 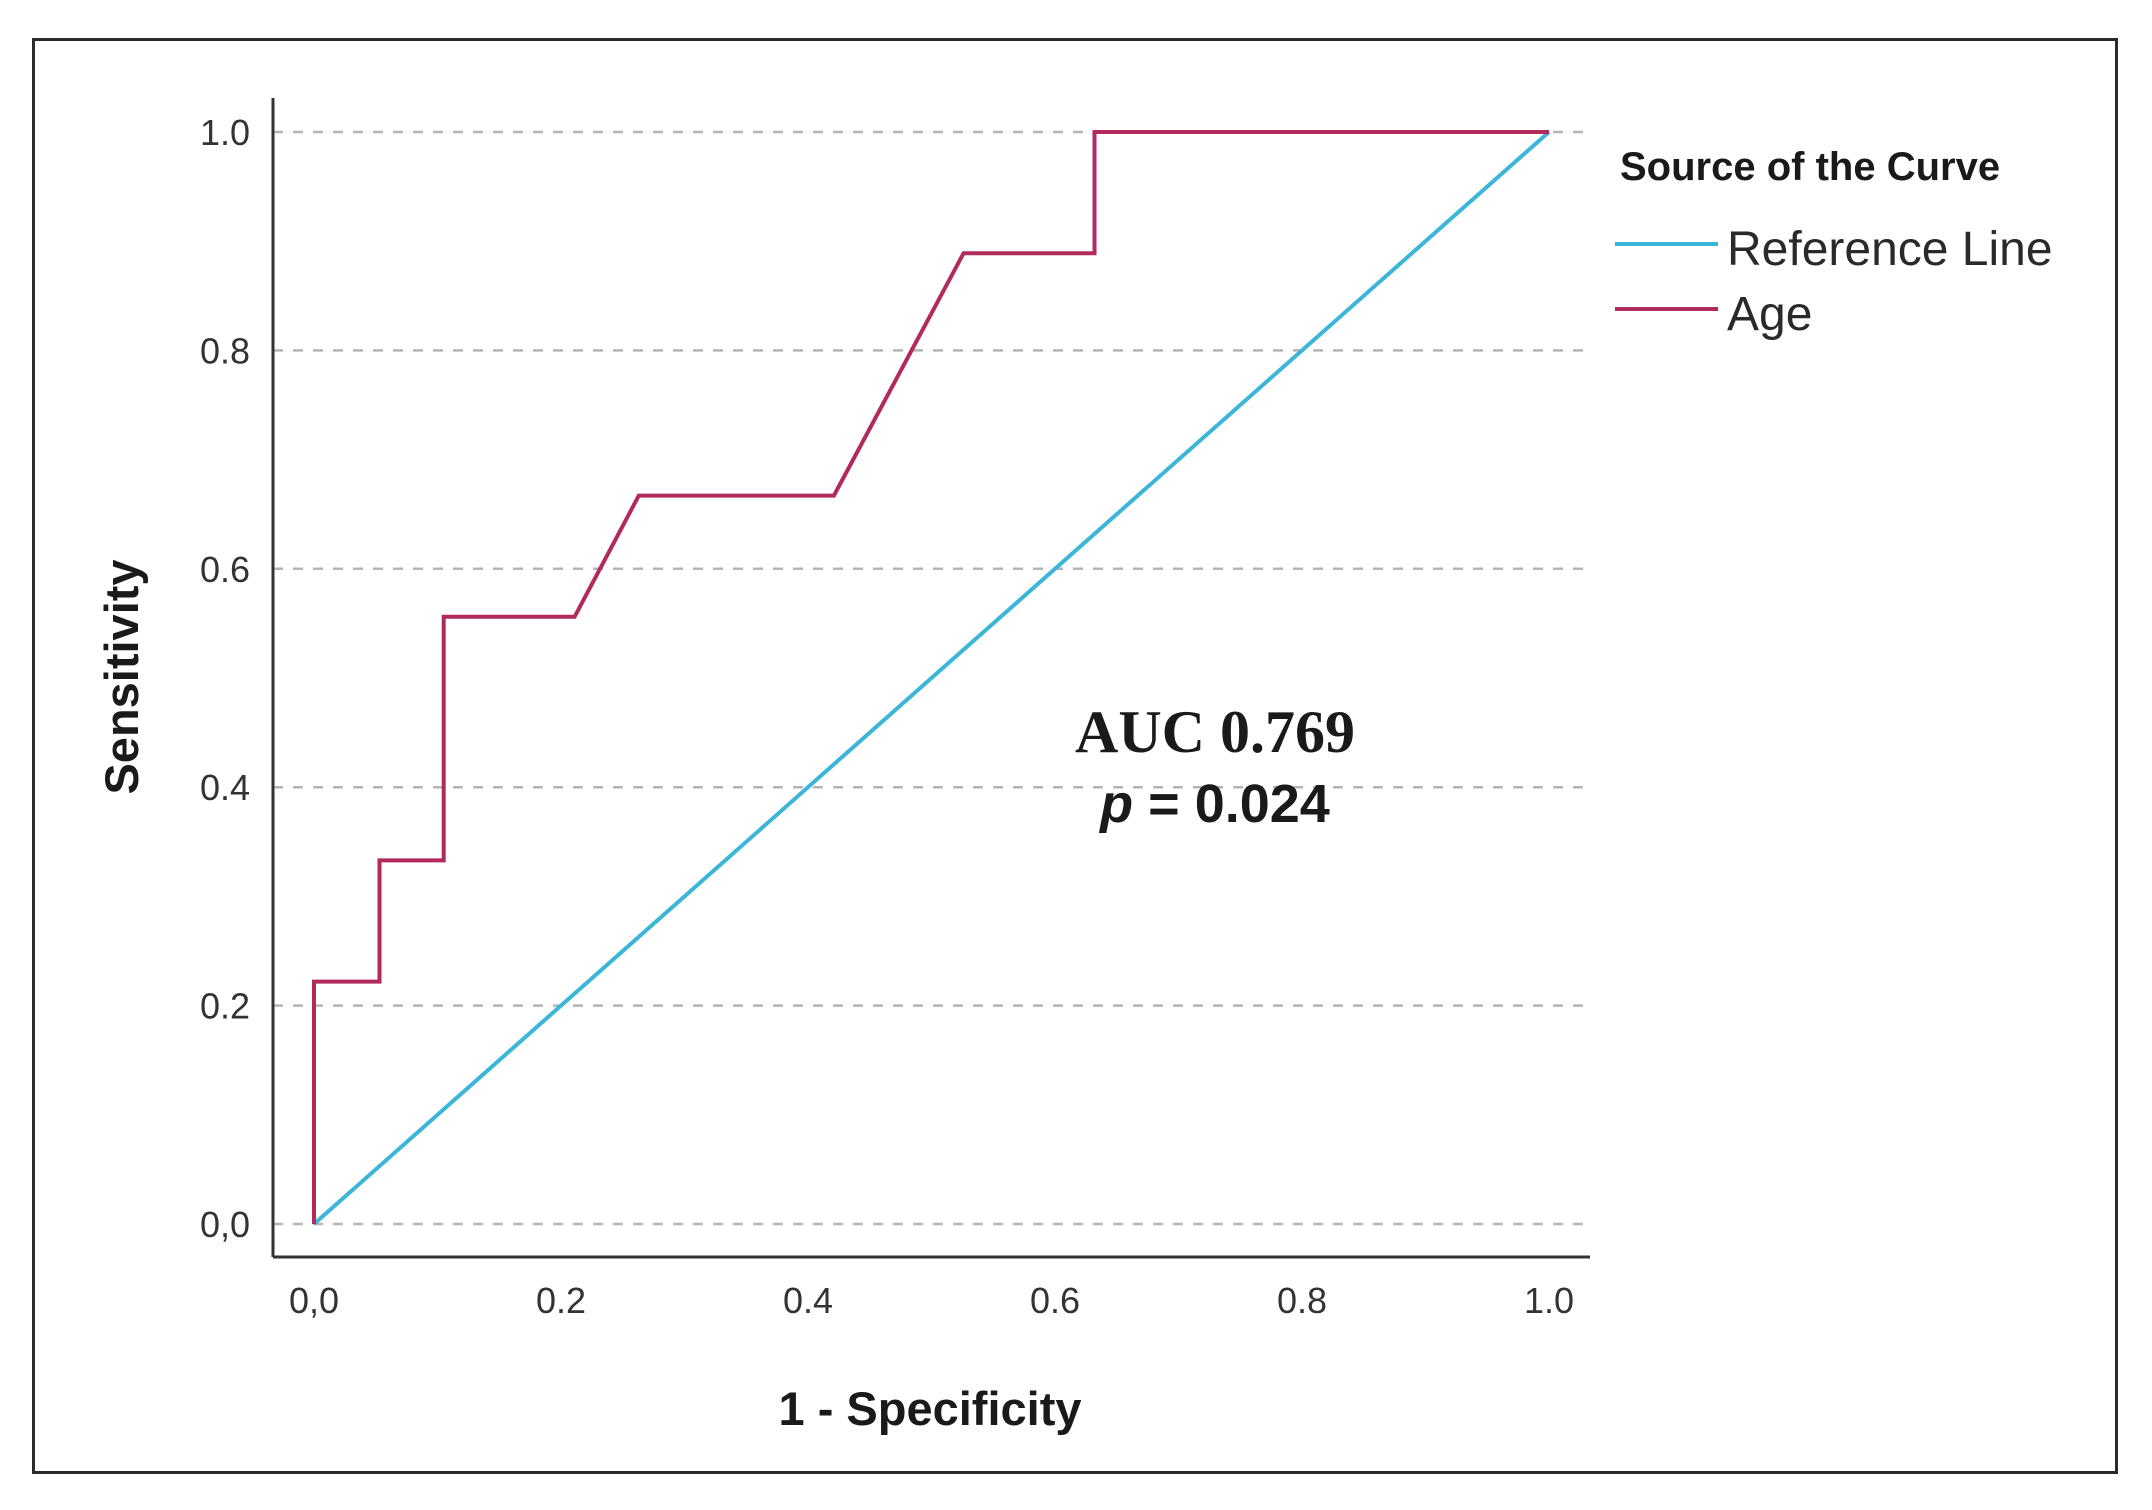 I want to click on x-tick-label: 0.6, so click(x=1055, y=1300).